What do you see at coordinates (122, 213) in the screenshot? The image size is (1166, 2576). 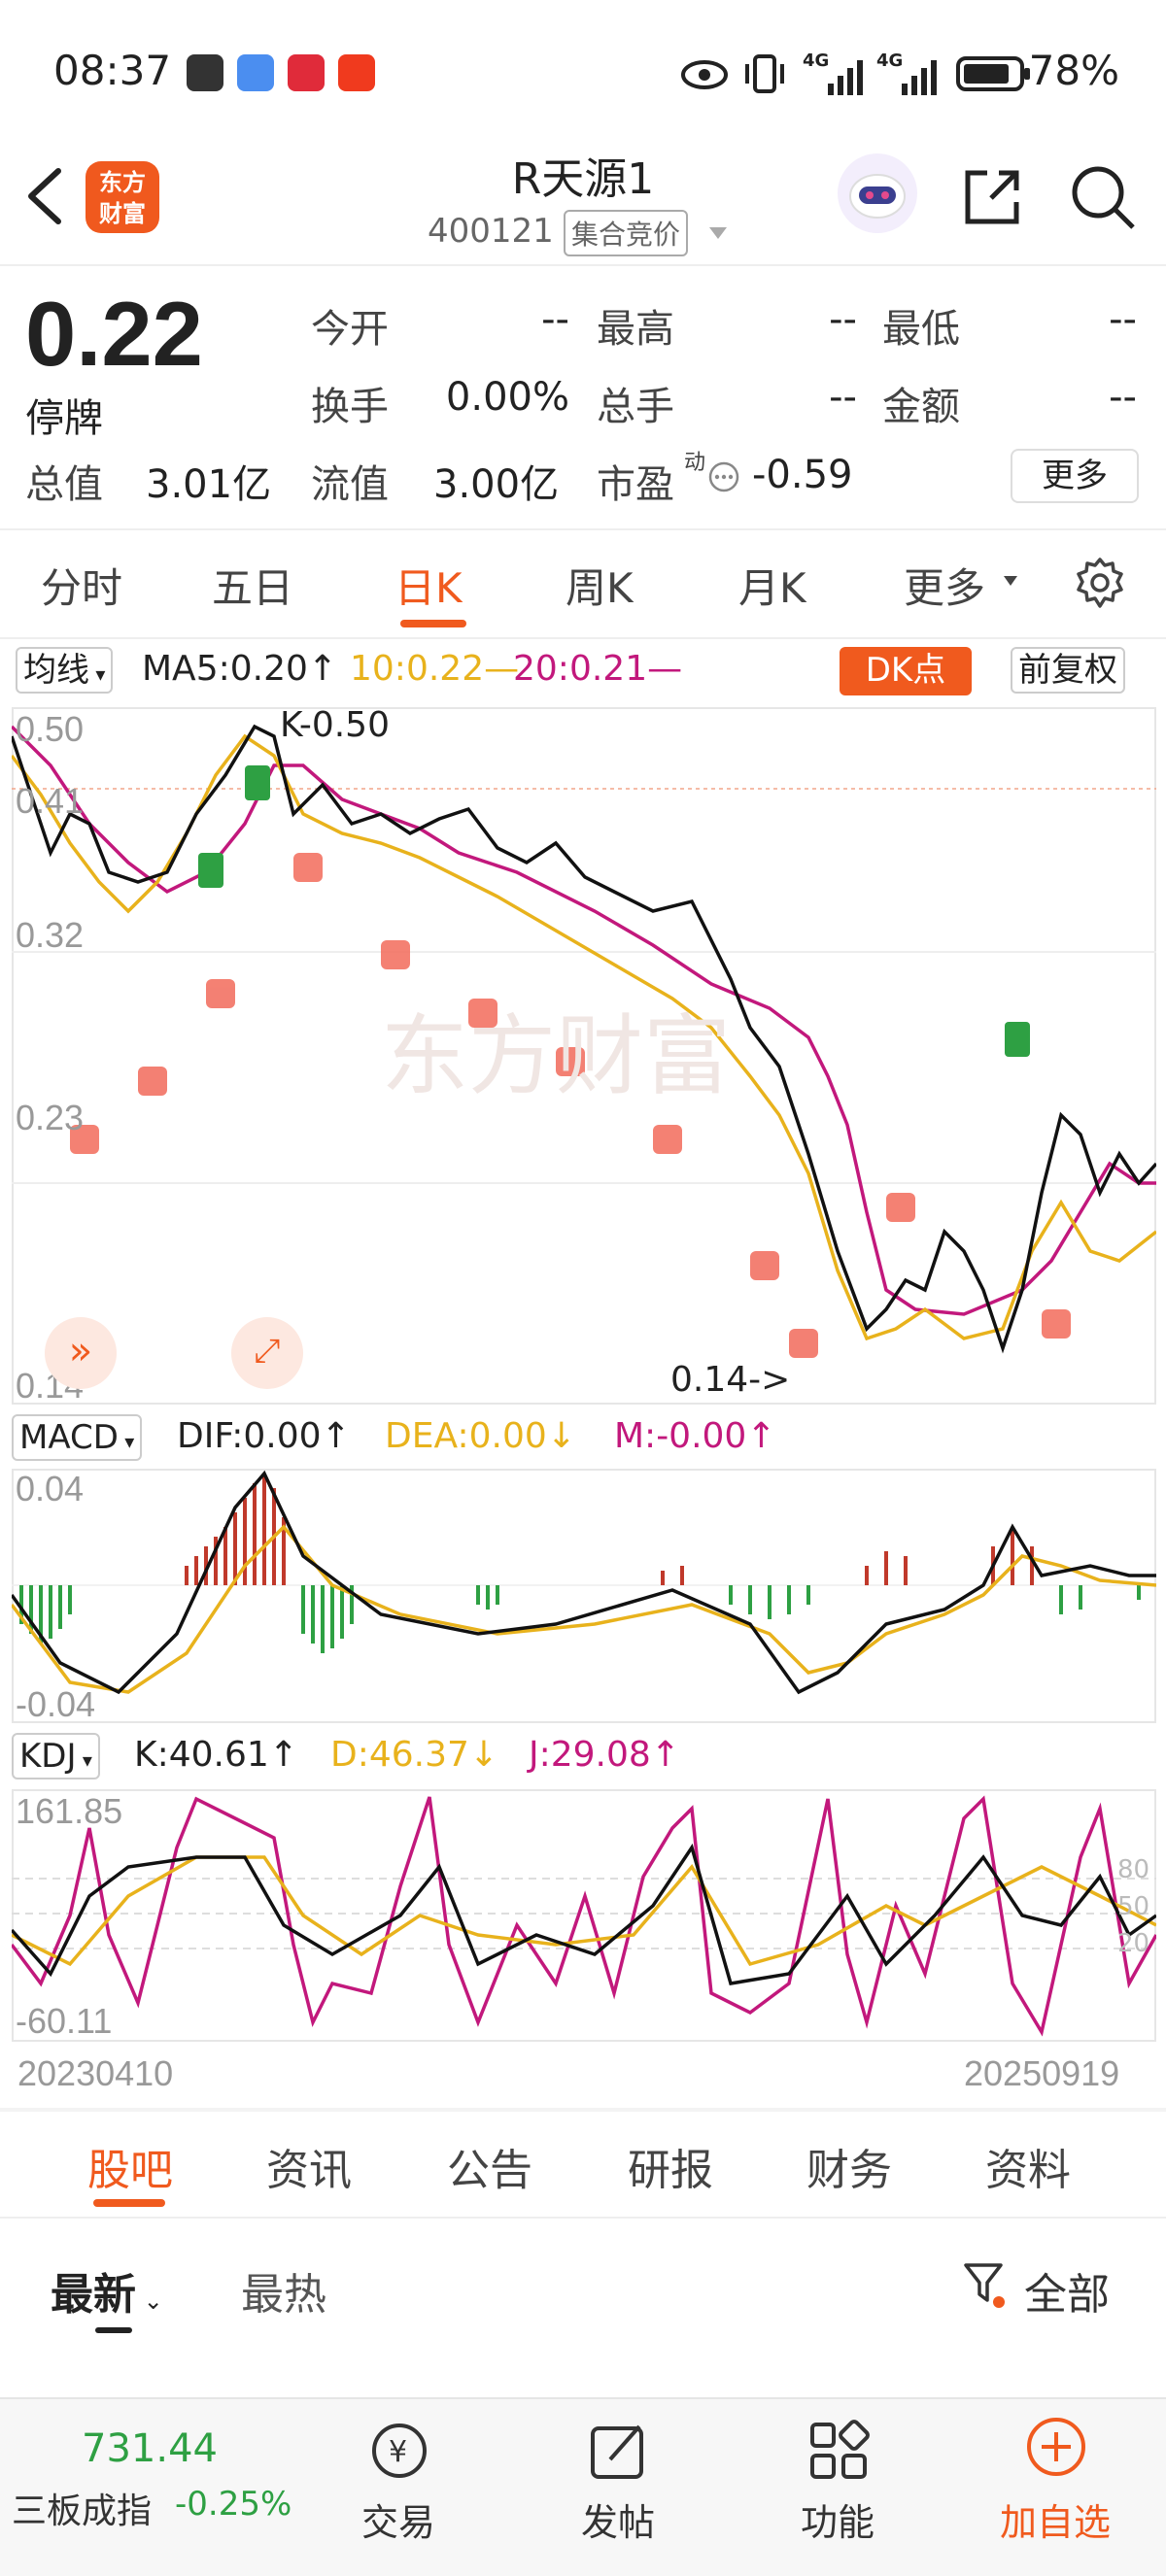 I see `logo-text-bottom: 财富` at bounding box center [122, 213].